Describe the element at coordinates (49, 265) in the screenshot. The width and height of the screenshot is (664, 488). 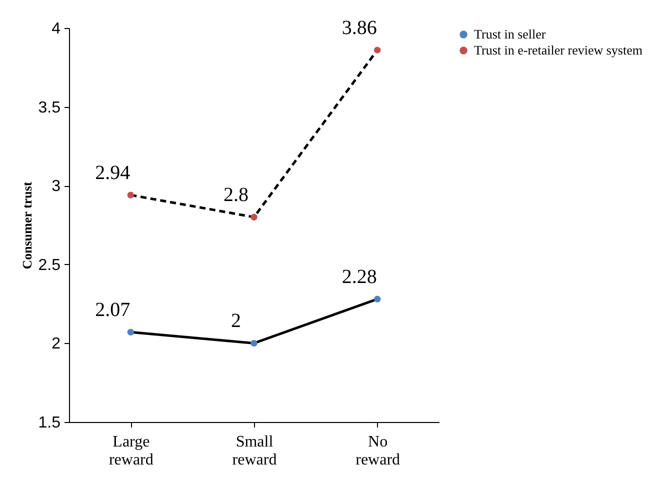
I see `y-tick-label: 2.5` at that location.